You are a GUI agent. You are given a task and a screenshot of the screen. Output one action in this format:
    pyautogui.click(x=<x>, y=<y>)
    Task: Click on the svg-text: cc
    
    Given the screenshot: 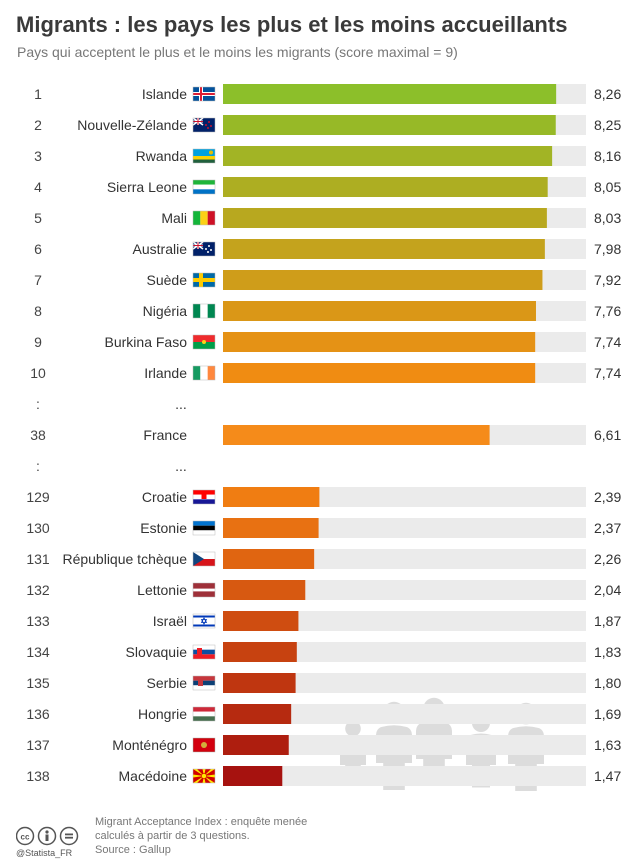 What is the action you would take?
    pyautogui.click(x=25, y=837)
    